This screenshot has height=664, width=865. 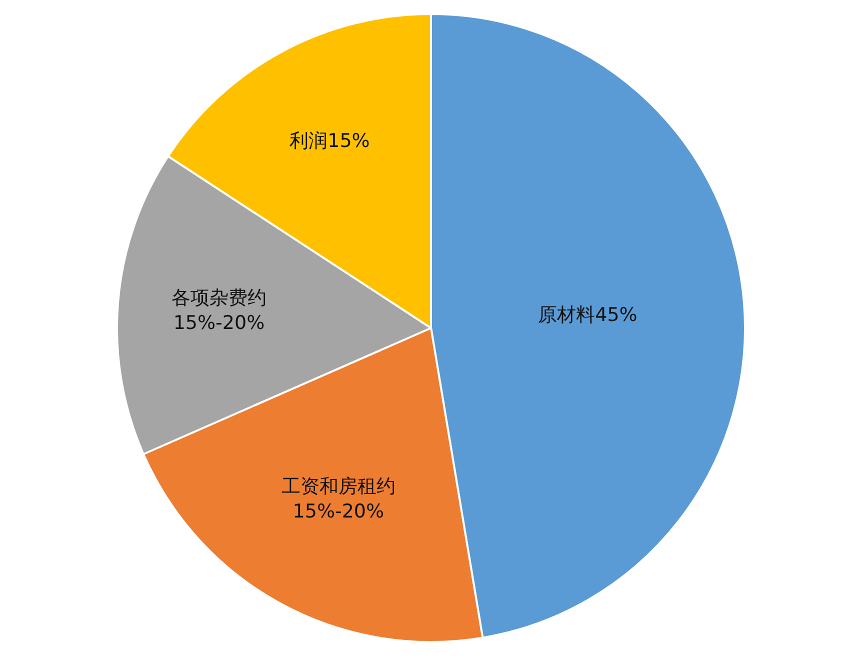 What do you see at coordinates (588, 315) in the screenshot?
I see `slice-label: 原材料45%` at bounding box center [588, 315].